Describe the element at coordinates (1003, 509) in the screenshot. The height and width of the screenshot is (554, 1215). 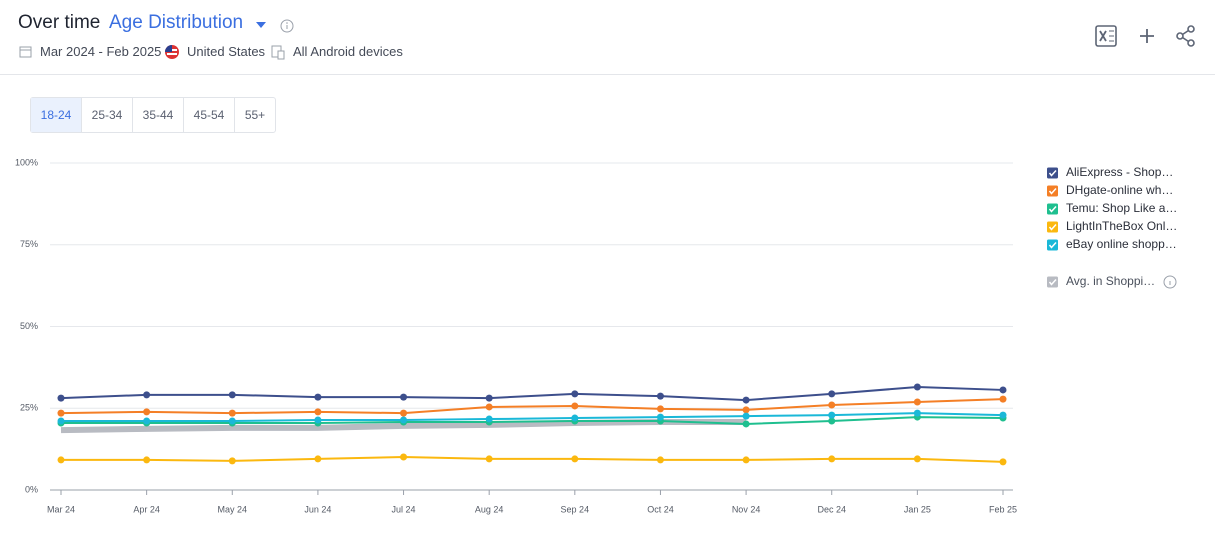
I see `x-tick-label: Feb 25` at that location.